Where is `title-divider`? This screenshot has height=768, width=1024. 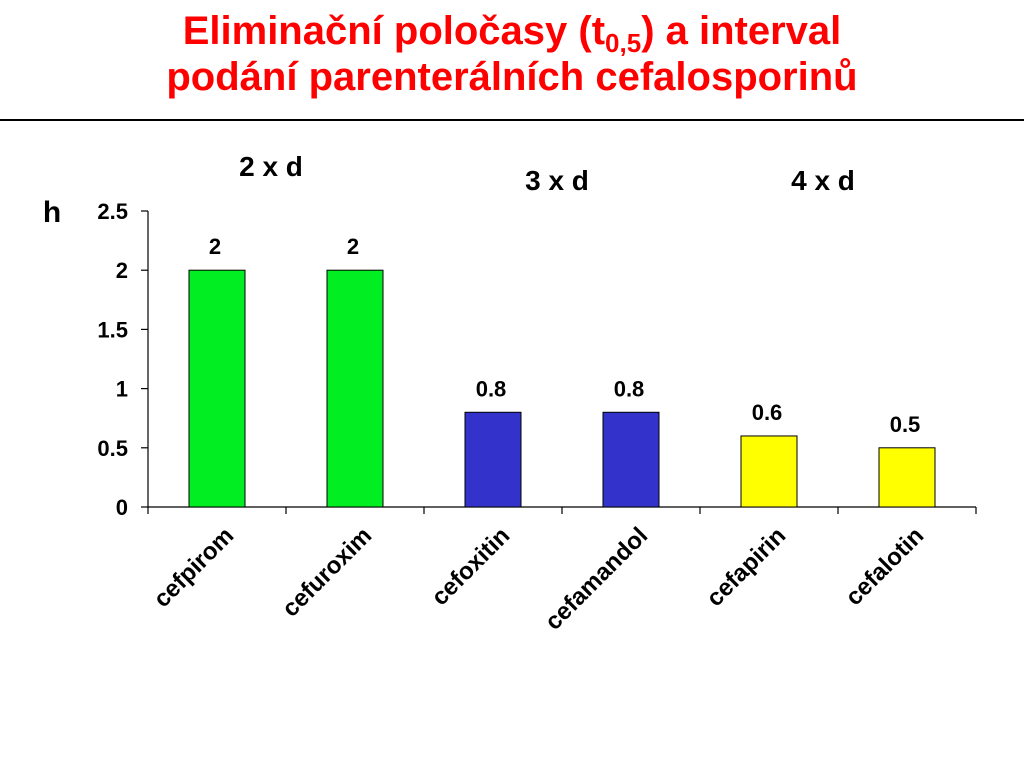
title-divider is located at coordinates (512, 120).